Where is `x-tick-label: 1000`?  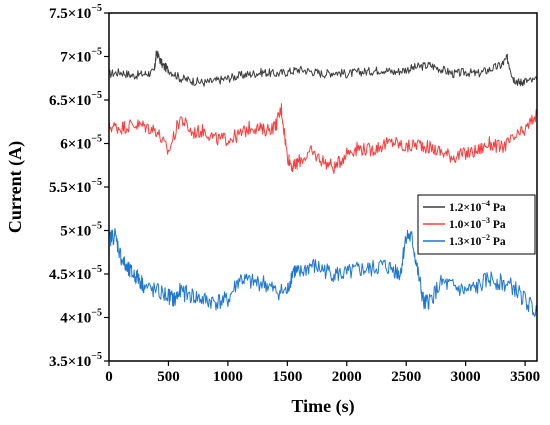
x-tick-label: 1000 is located at coordinates (228, 377).